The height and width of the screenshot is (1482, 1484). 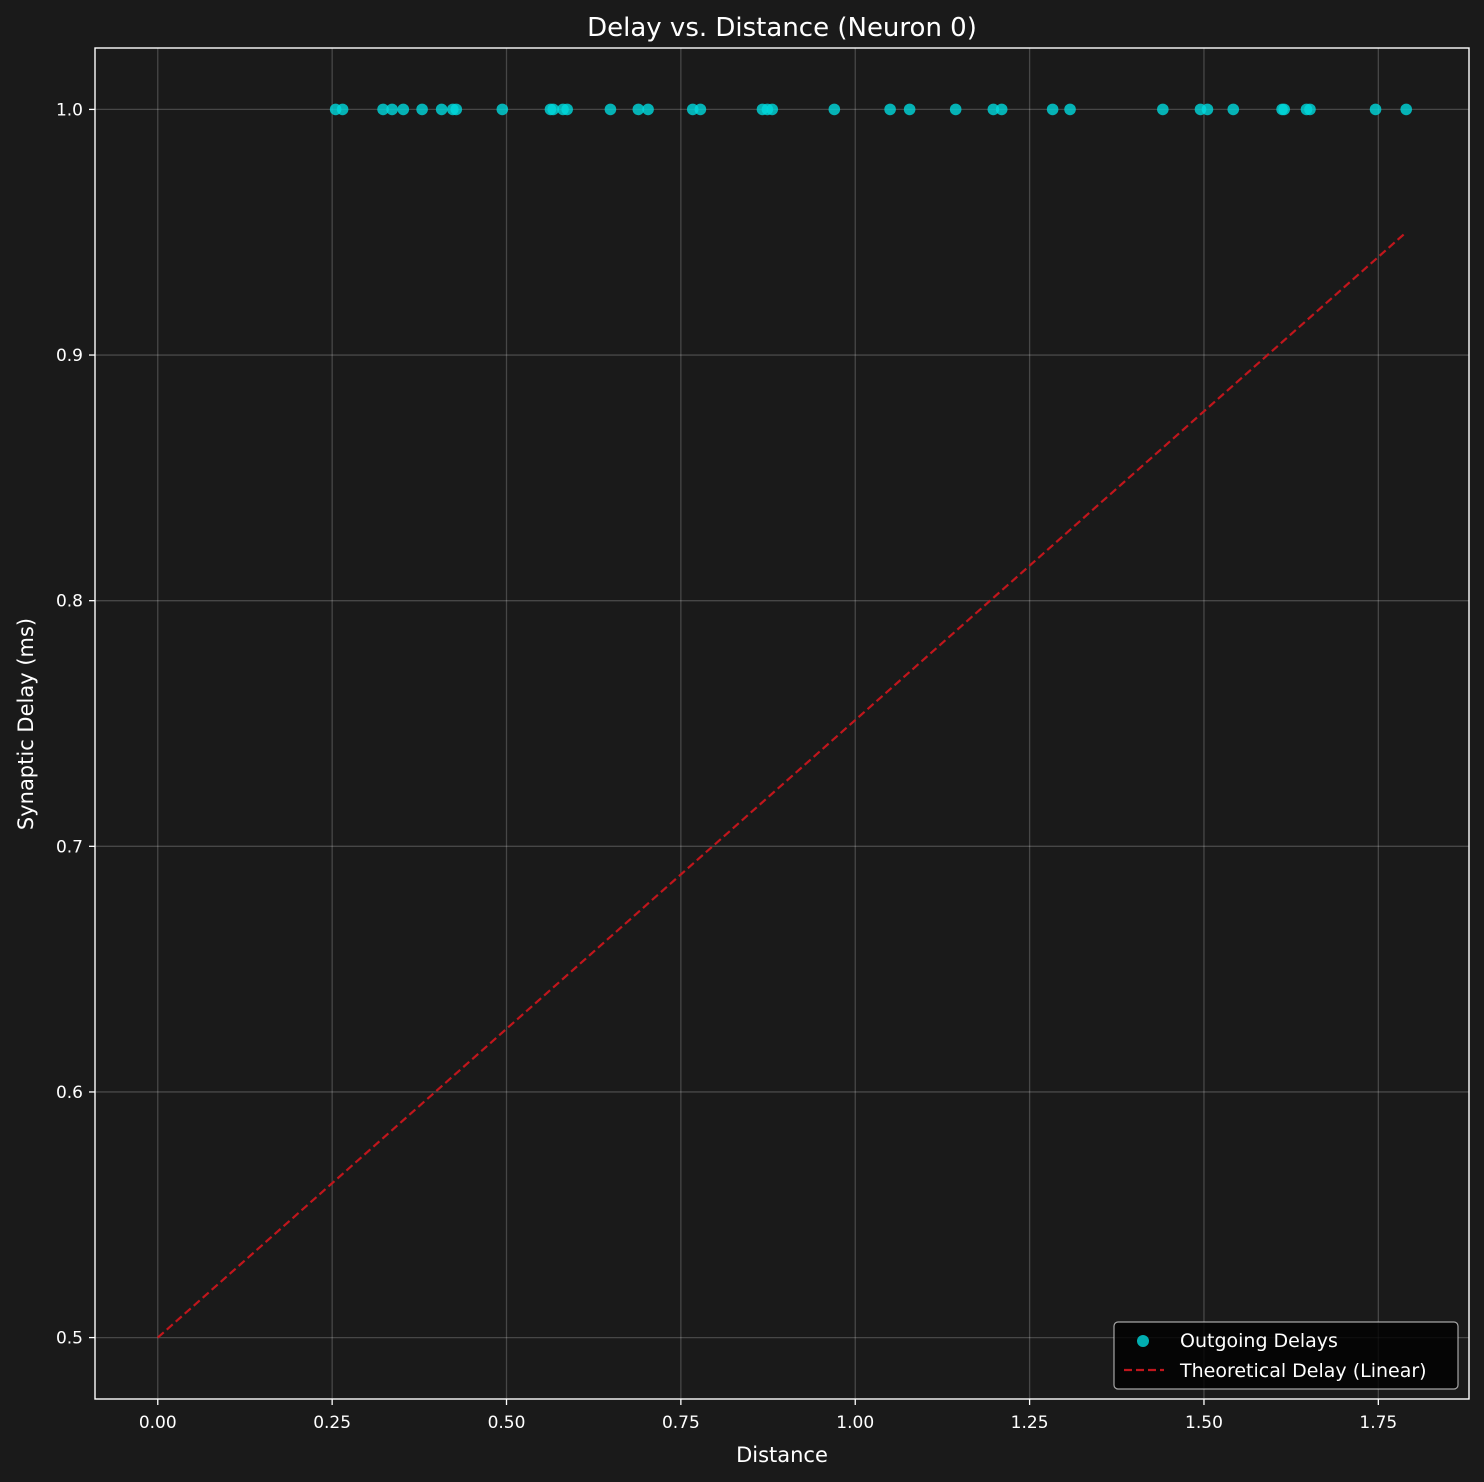 I want to click on legend-label-theoretical-delay: Theoretical Delay (Linear), so click(x=1303, y=1371).